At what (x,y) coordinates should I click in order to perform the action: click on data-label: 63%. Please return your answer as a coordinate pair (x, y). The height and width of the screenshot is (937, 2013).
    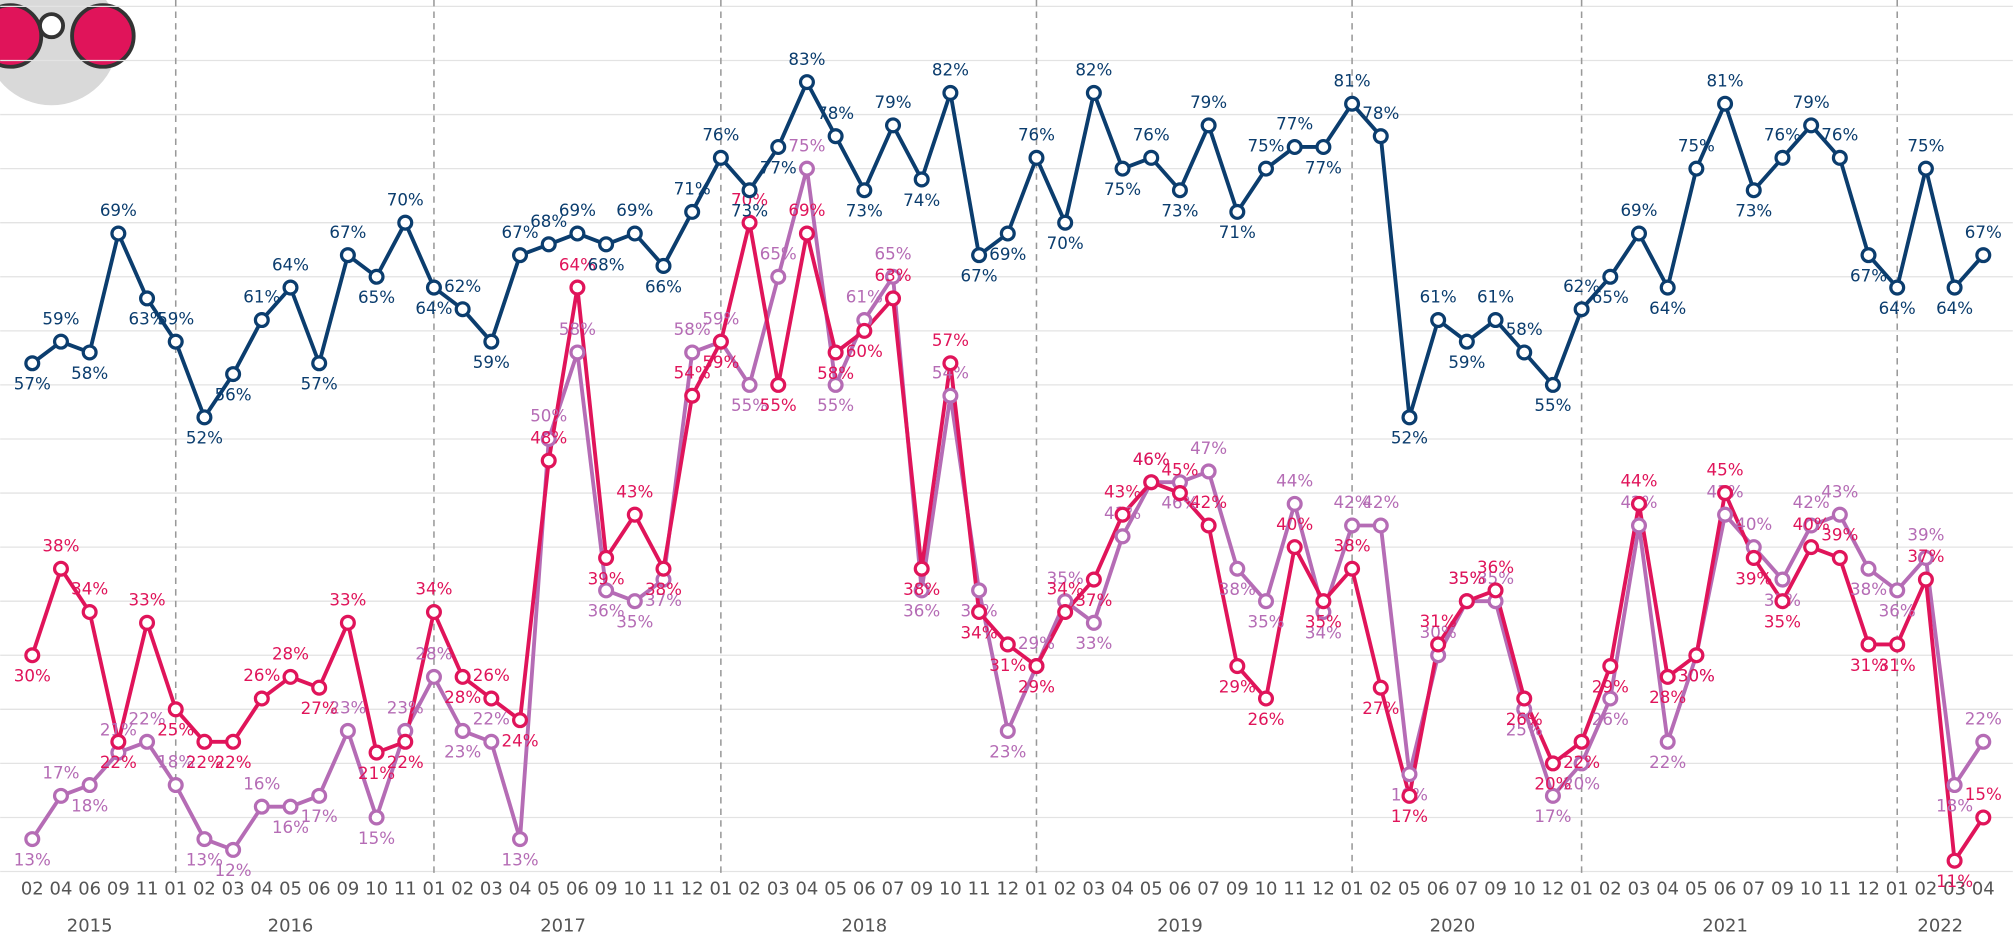
    Looking at the image, I should click on (147, 319).